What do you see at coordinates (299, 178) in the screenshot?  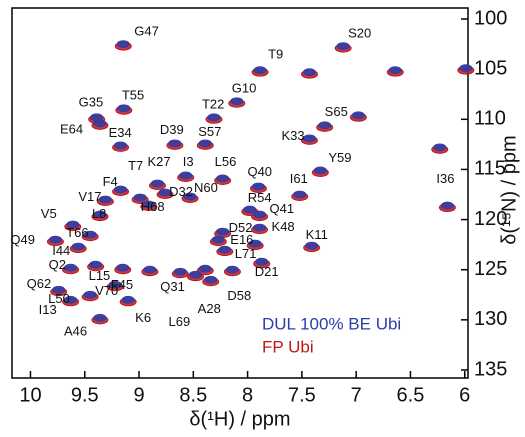 I see `peak-label: I61` at bounding box center [299, 178].